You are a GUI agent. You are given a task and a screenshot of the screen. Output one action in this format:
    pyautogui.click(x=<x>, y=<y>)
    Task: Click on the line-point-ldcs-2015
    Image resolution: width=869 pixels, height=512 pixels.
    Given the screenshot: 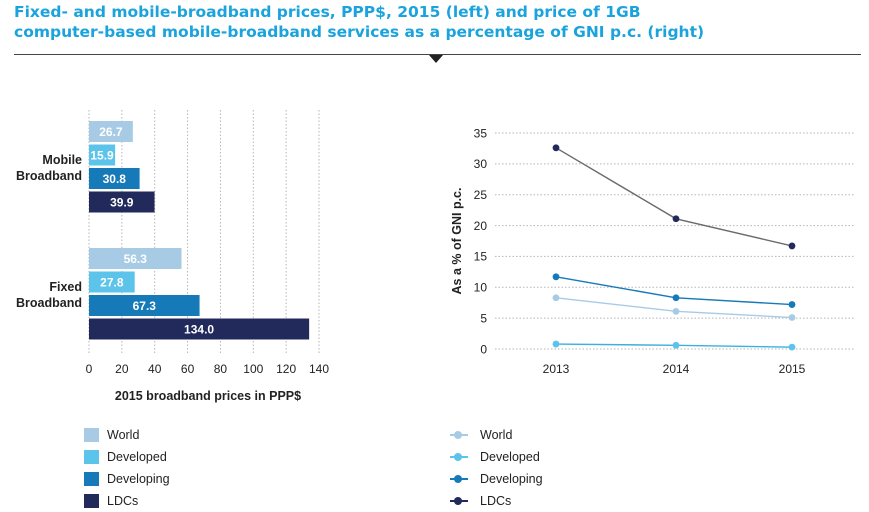 What is the action you would take?
    pyautogui.click(x=792, y=246)
    